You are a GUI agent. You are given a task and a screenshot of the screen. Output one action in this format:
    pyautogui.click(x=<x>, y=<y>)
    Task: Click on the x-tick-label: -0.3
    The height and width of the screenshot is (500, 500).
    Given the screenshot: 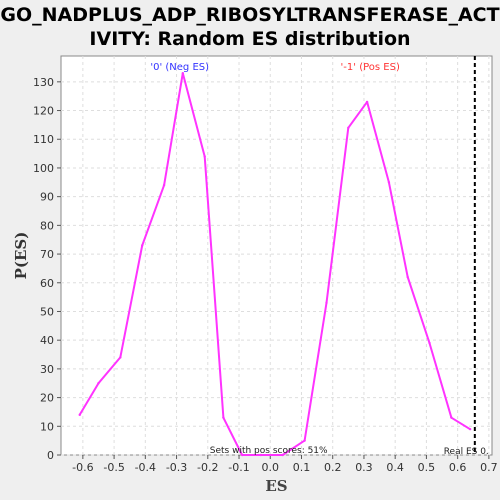 What is the action you would take?
    pyautogui.click(x=176, y=467)
    